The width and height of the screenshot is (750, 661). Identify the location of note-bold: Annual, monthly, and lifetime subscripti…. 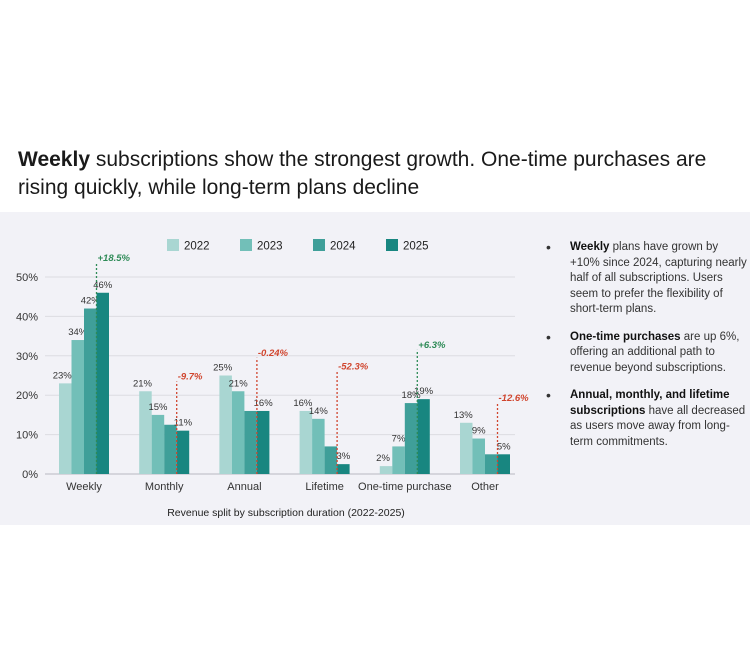
(650, 403).